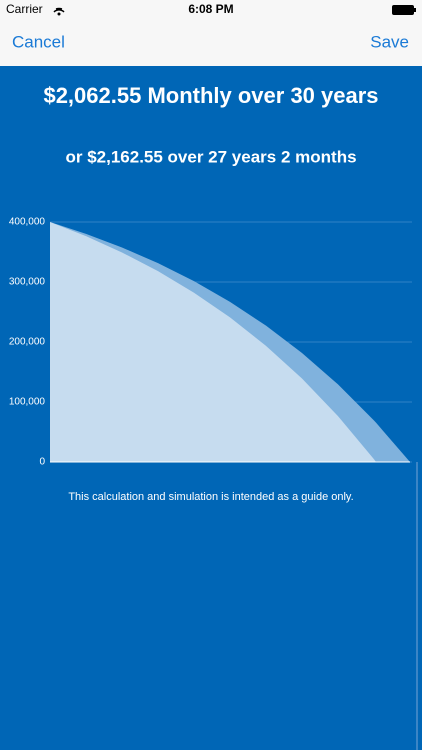  I want to click on y-tick-label: 100,000, so click(27, 402).